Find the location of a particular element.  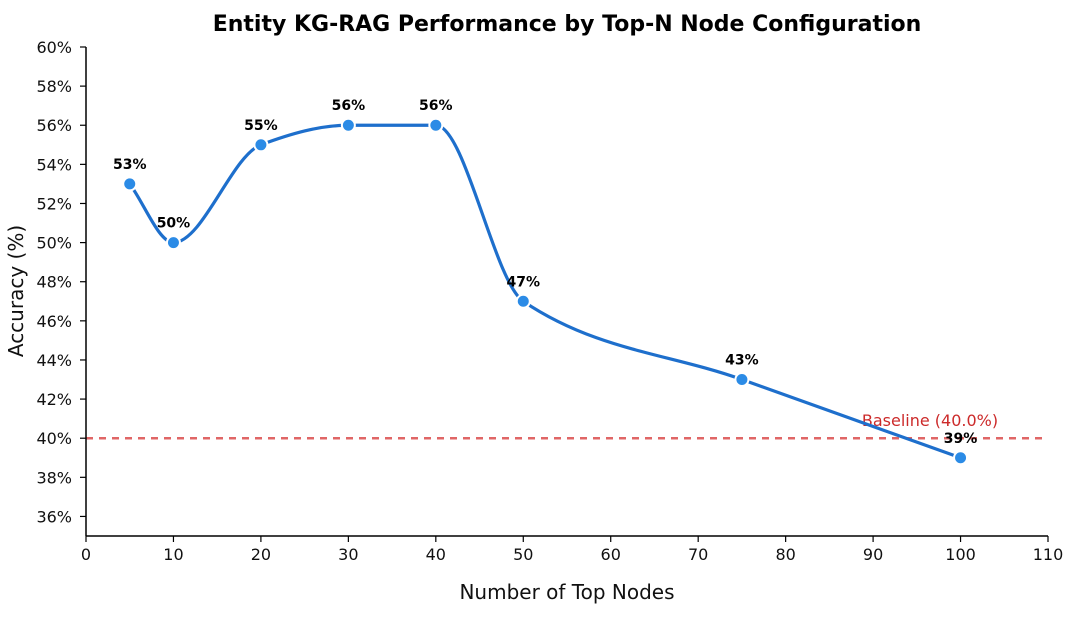

x-tick-label: 40 is located at coordinates (436, 554).